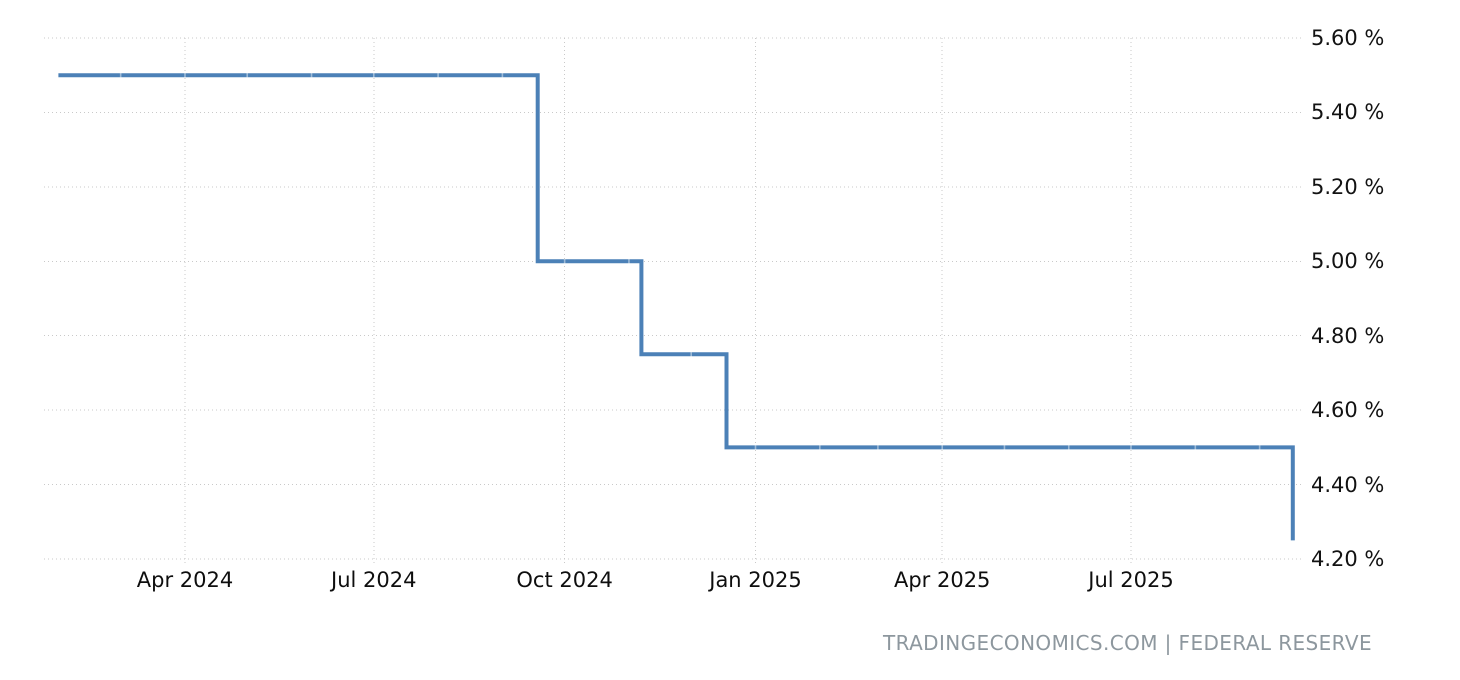 This screenshot has height=680, width=1460. I want to click on y-tick-label: 5.60 %, so click(1348, 38).